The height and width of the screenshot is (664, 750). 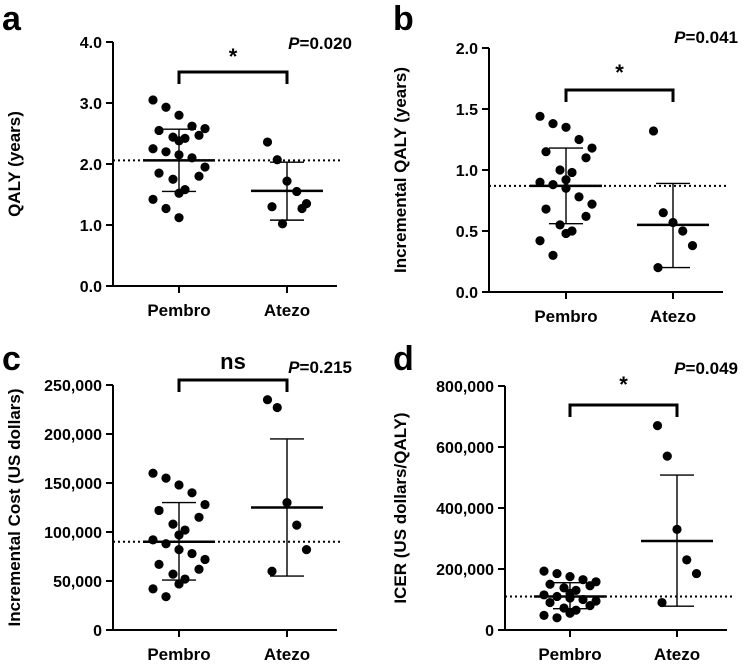 I want to click on y-tick-label: 3.0, so click(x=91, y=104).